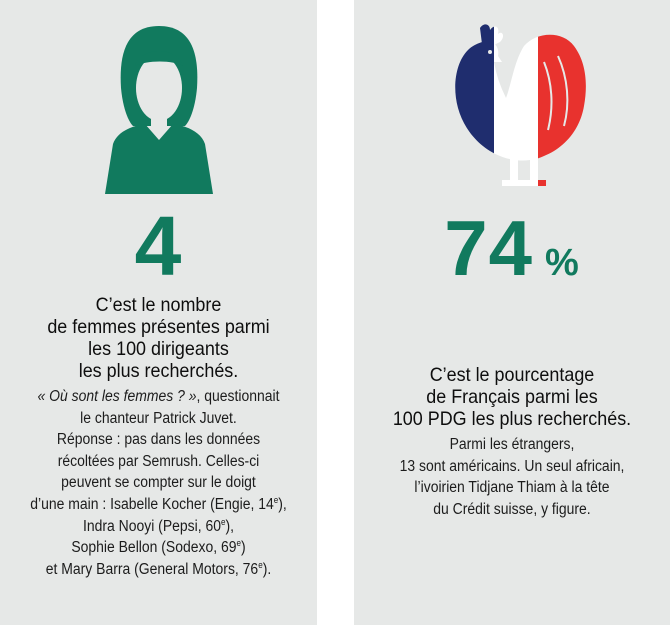  Describe the element at coordinates (158, 327) in the screenshot. I see `headline-line: de femmes présentes parmi` at that location.